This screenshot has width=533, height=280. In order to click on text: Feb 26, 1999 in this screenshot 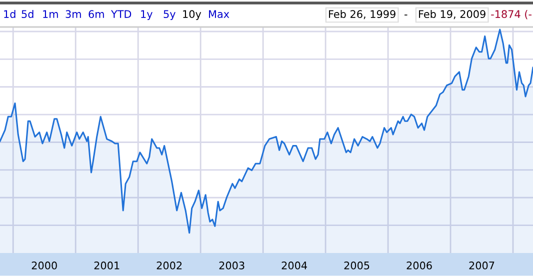, I will do `click(362, 15)`.